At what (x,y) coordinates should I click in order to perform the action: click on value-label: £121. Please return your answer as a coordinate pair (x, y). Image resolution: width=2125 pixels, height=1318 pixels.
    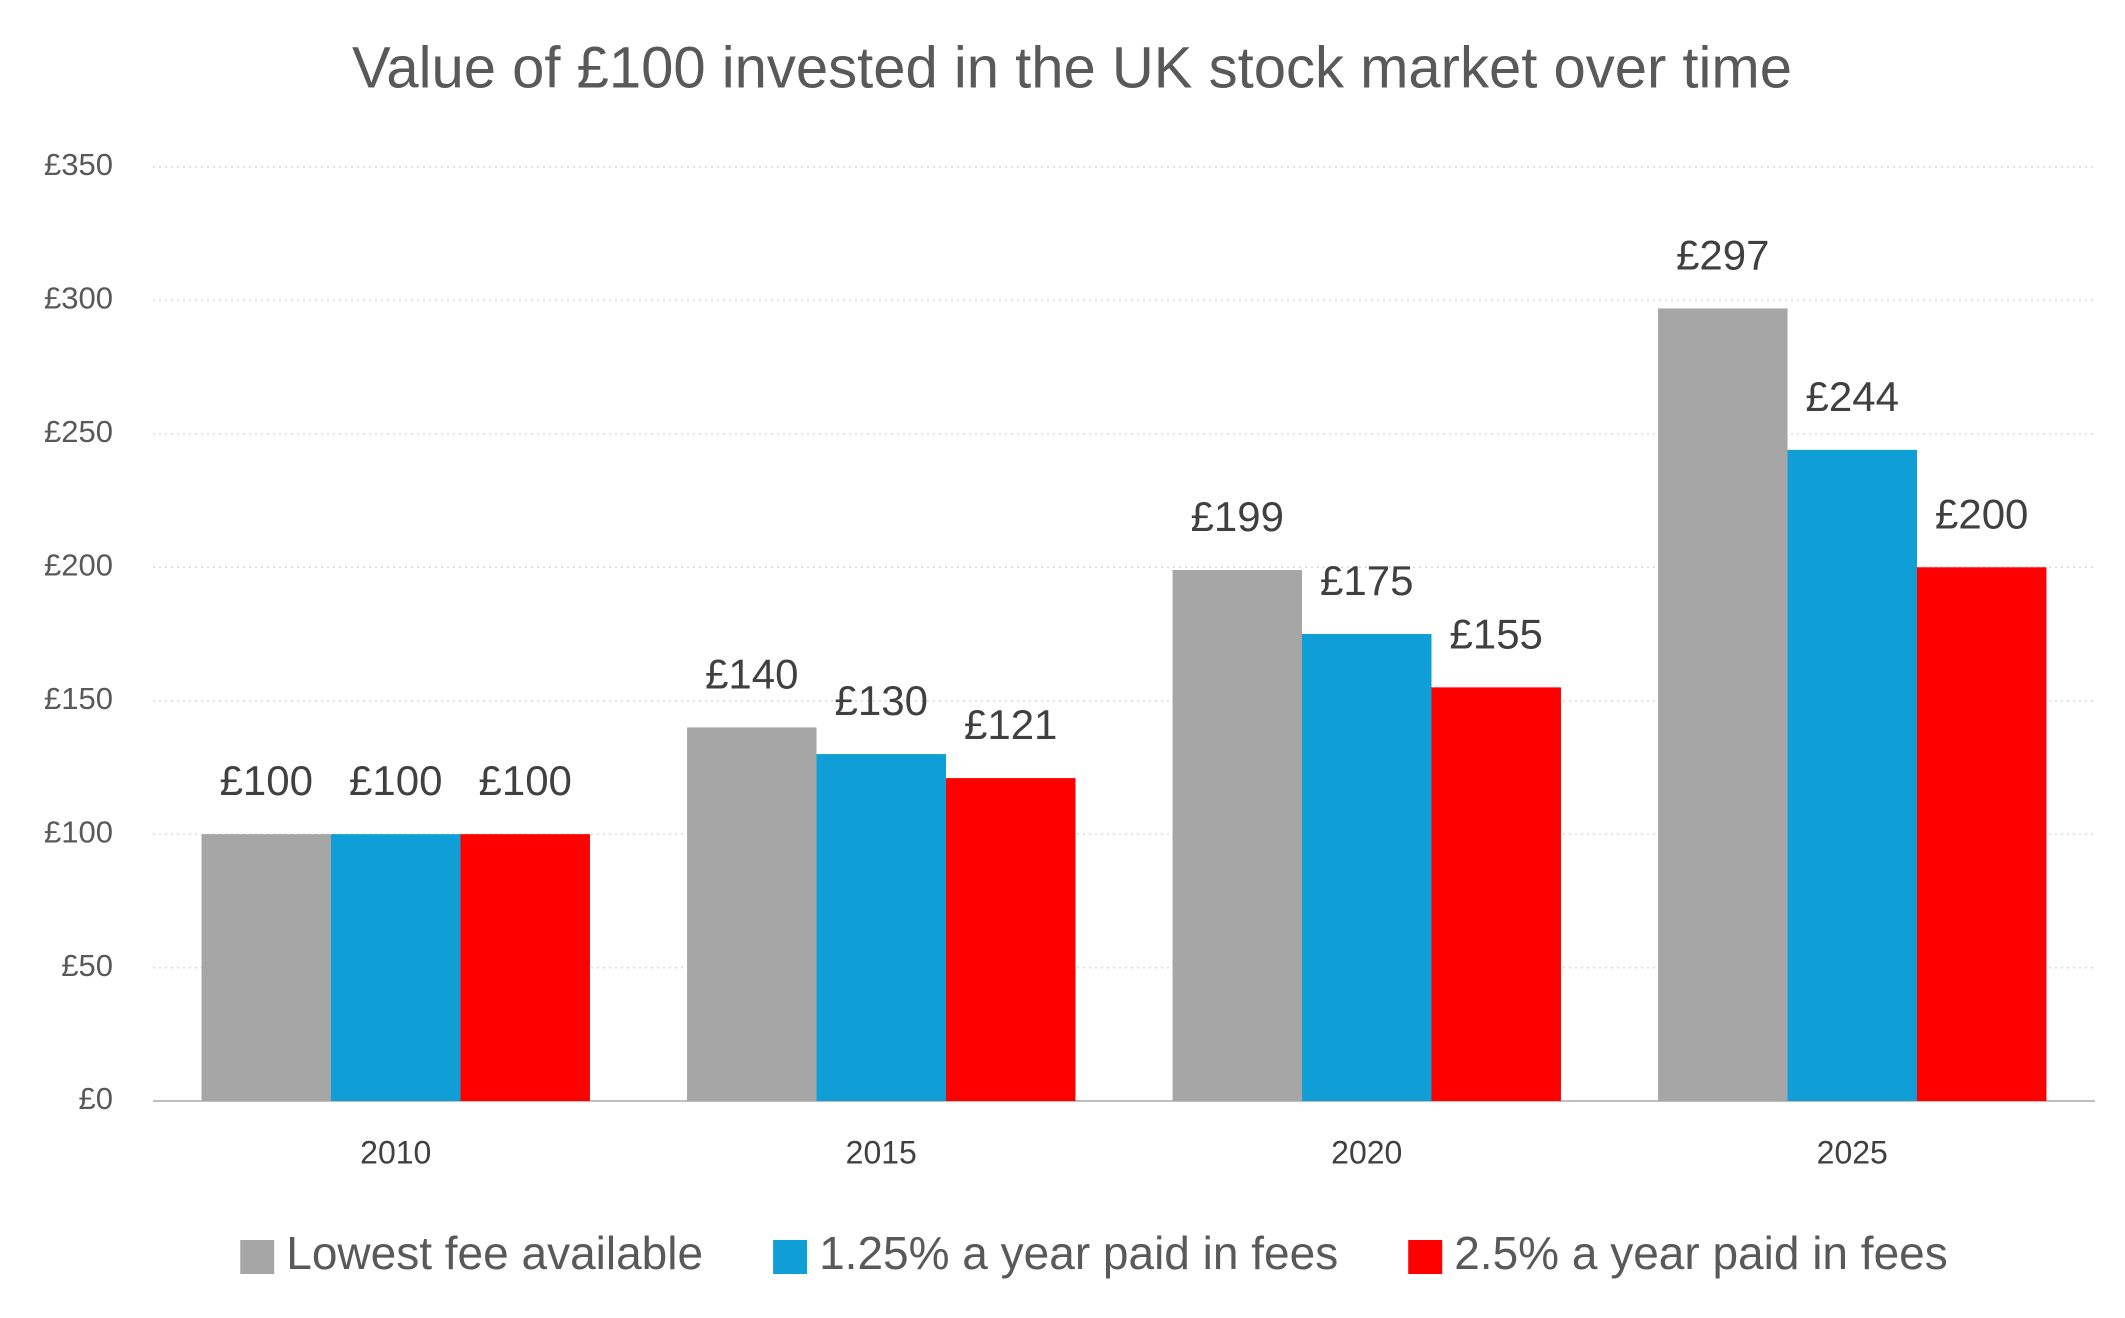
    Looking at the image, I should click on (1010, 724).